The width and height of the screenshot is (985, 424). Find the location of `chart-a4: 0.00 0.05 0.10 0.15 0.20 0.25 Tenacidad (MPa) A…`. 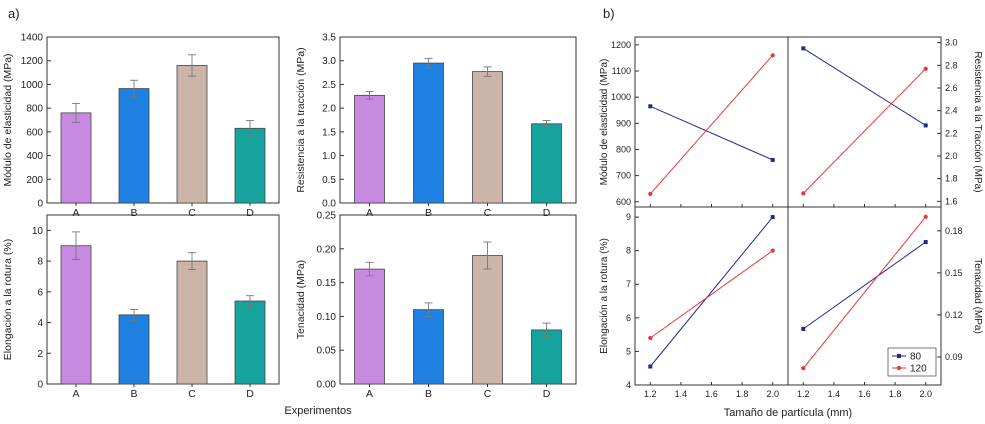

chart-a4: 0.00 0.05 0.10 0.15 0.20 0.25 Tenacidad (MPa) A… is located at coordinates (436, 305).